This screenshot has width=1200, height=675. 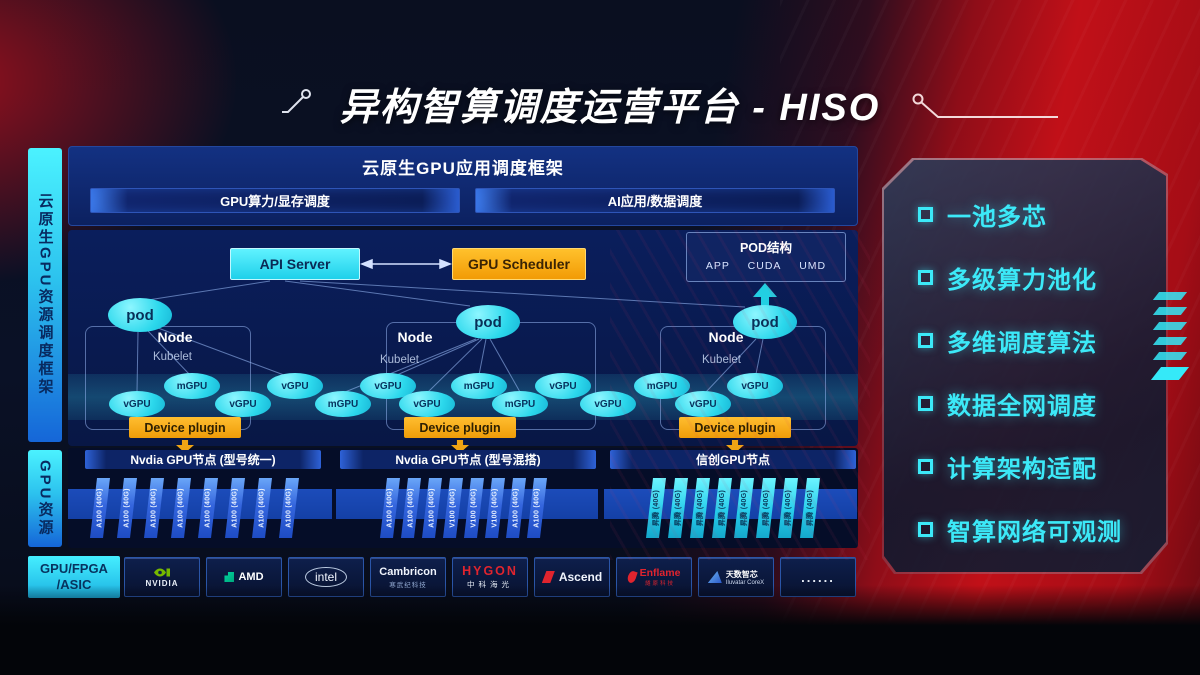 What do you see at coordinates (295, 264) in the screenshot?
I see `api-server-box: API Server` at bounding box center [295, 264].